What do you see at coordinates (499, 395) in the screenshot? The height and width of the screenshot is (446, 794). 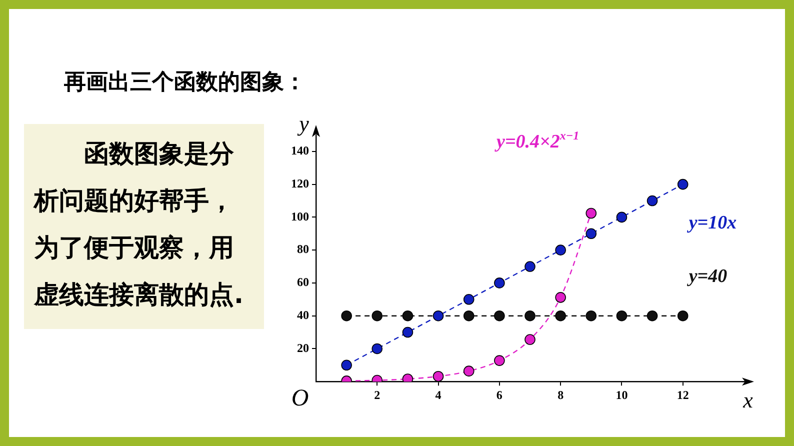 I see `x-tick-label: 6` at bounding box center [499, 395].